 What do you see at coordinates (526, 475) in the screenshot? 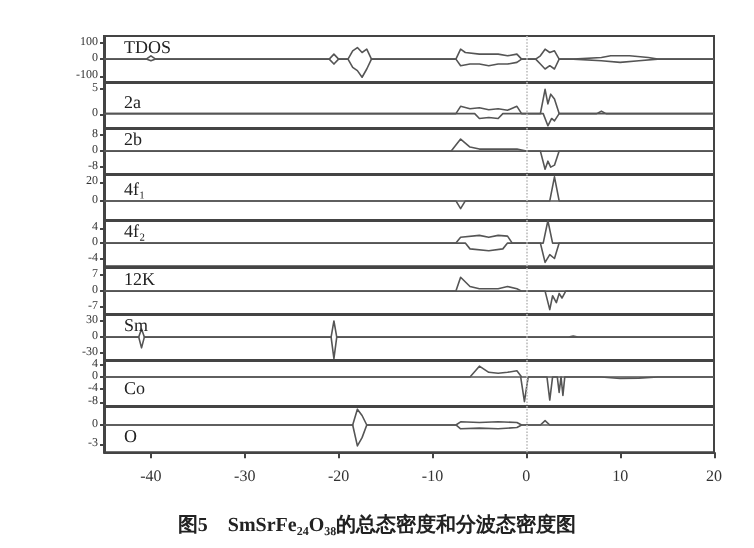
I see `x-tick-label: 0` at bounding box center [526, 475].